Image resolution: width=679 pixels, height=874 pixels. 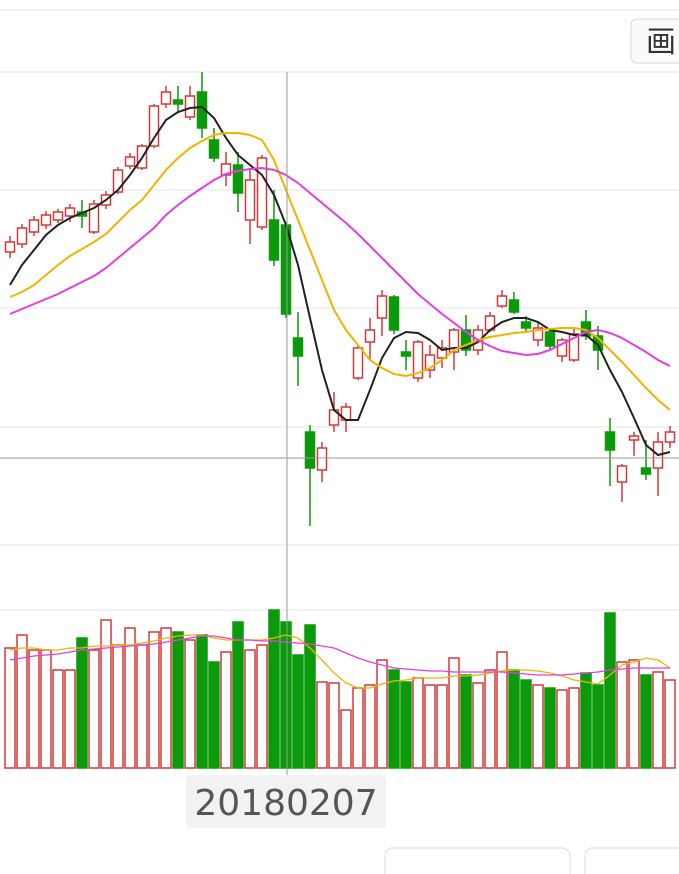 I want to click on toolbar-button, so click(x=654, y=41).